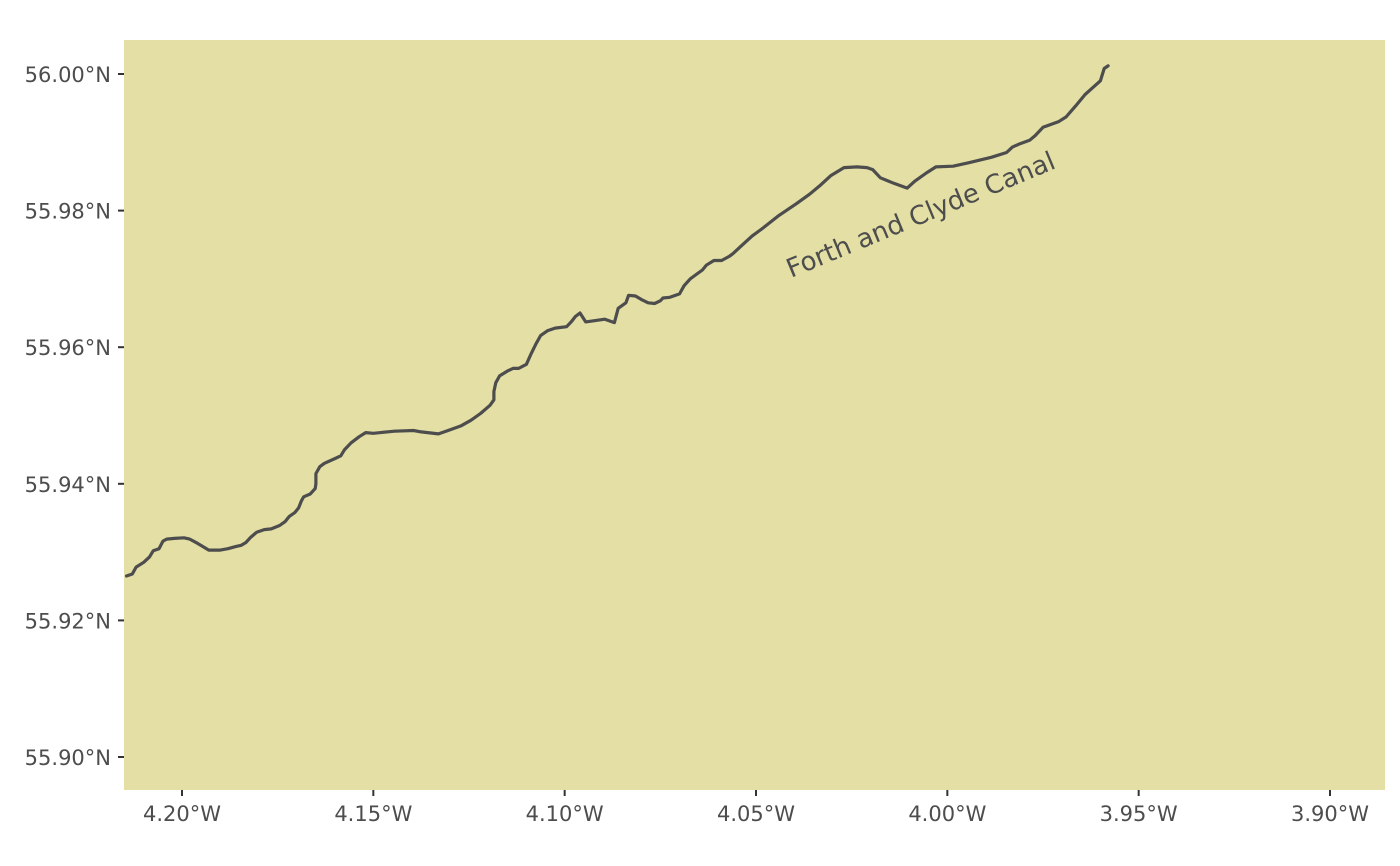 The image size is (1400, 866). I want to click on y-axis-tick-label: 55.94°N, so click(68, 485).